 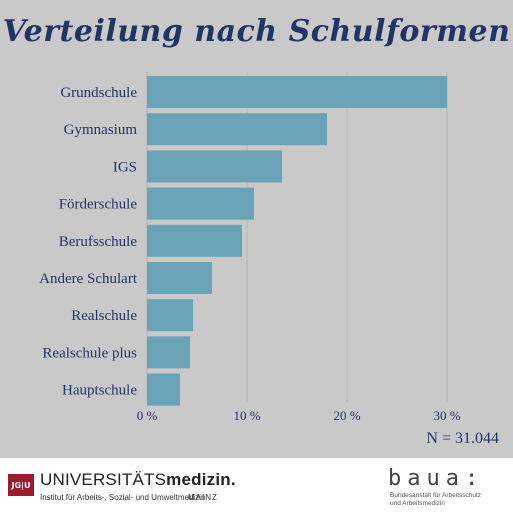 I want to click on jgu-logo: JG|U, so click(x=21, y=485).